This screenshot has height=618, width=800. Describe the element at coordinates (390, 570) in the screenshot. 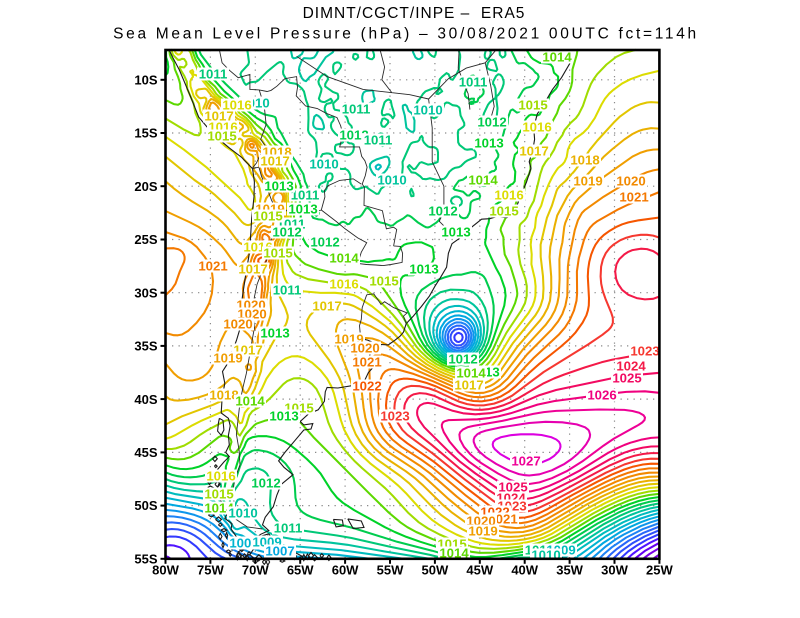

I see `svg-text: 55W` at that location.